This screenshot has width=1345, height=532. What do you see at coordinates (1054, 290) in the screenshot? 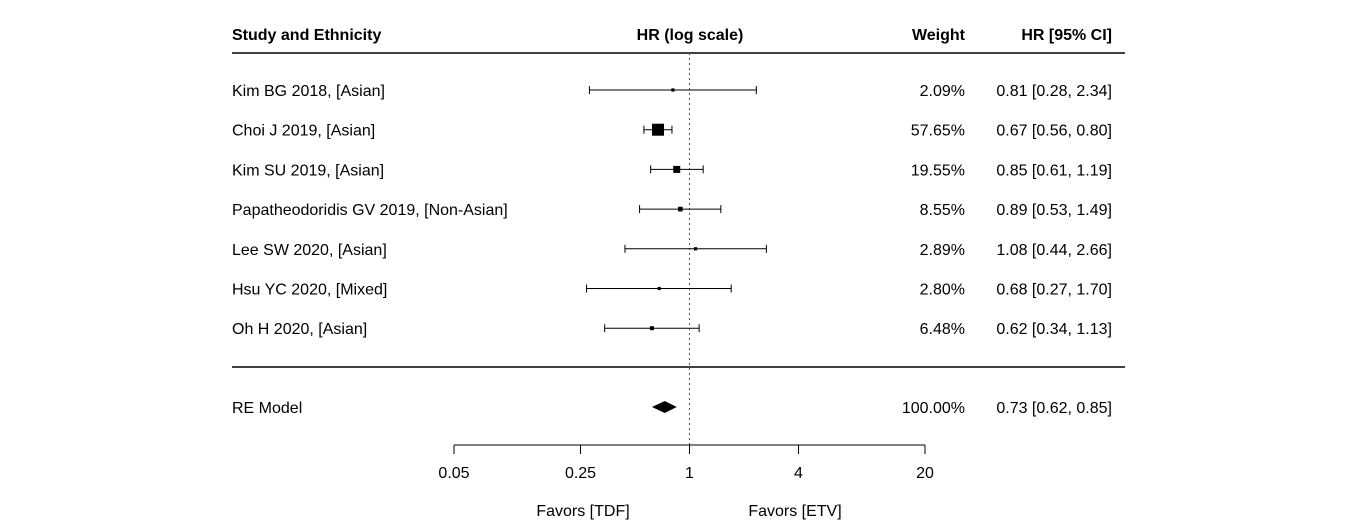
I see `ci-value: 0.68 [0.27, 1.70]` at bounding box center [1054, 290].